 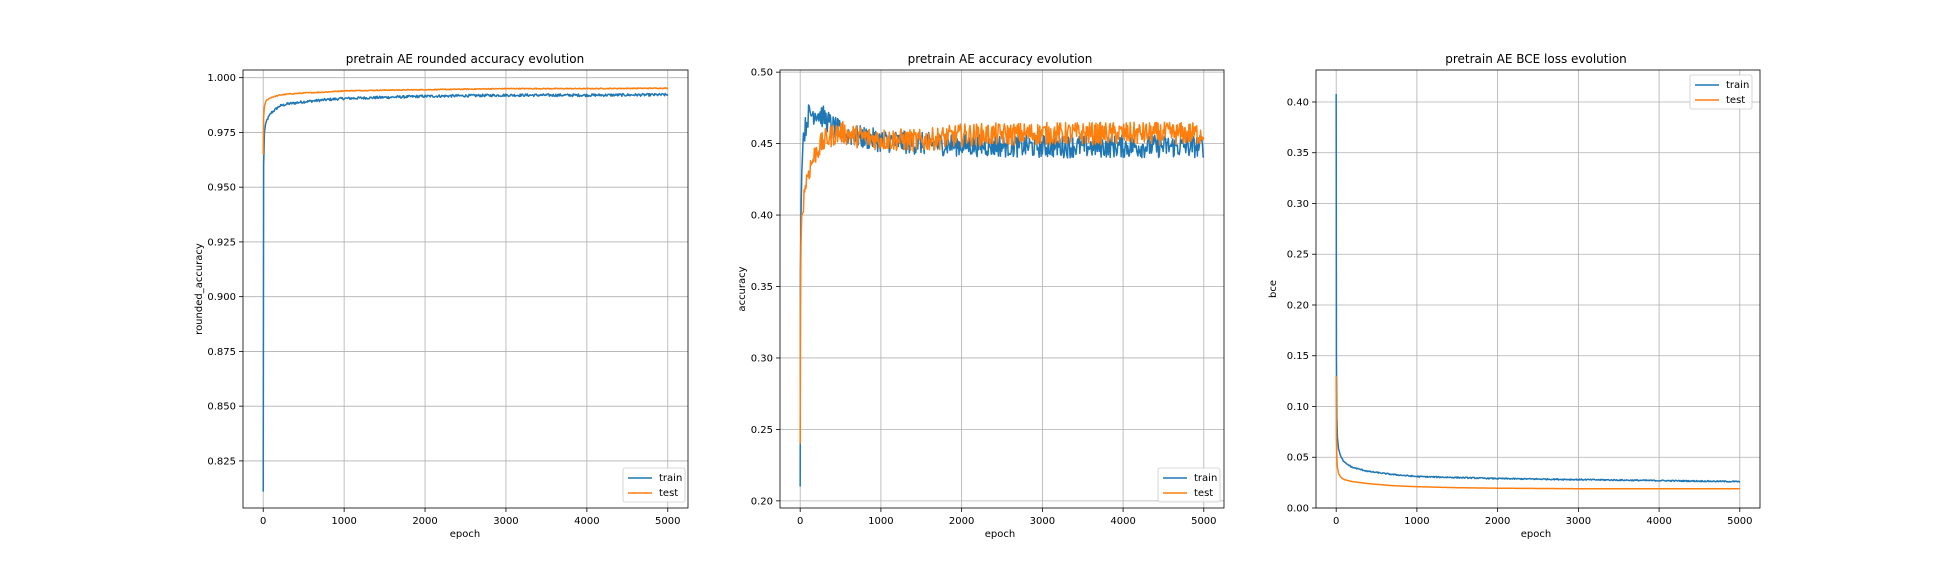 I want to click on y-tick-label: 0.925, so click(x=221, y=242).